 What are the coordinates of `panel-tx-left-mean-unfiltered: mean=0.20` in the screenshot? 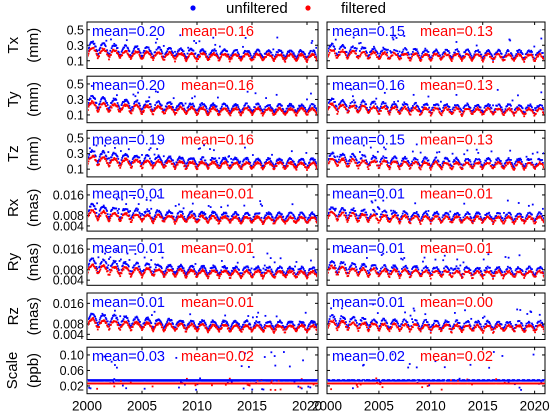 It's located at (128, 32).